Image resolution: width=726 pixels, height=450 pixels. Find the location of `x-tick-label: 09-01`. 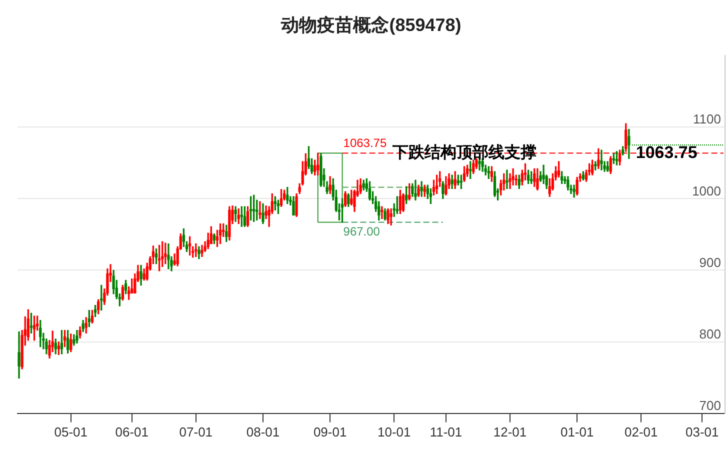

x-tick-label: 09-01 is located at coordinates (330, 432).